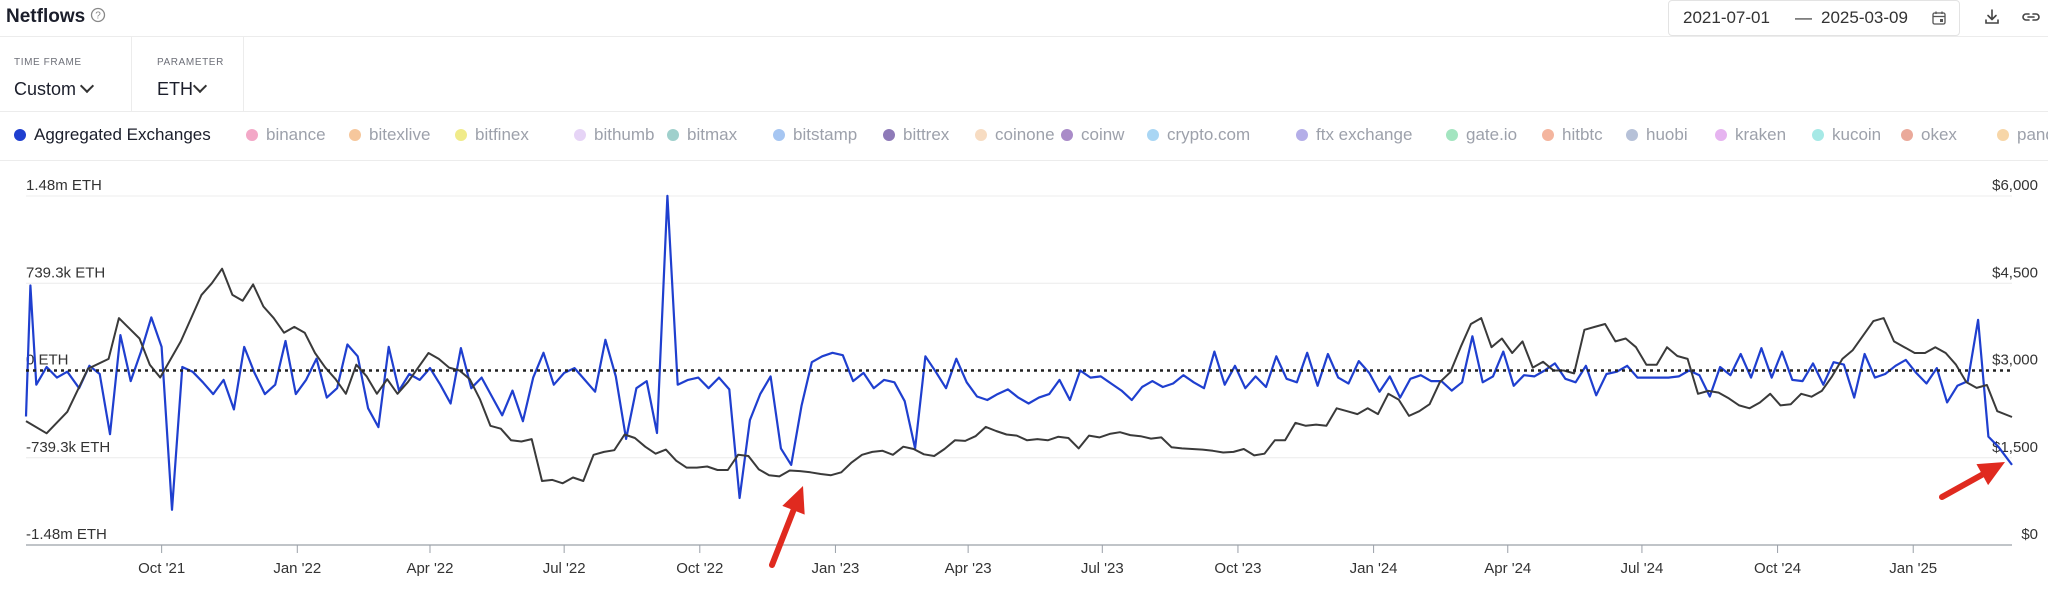  What do you see at coordinates (702, 135) in the screenshot?
I see `legend-item: bitmax` at bounding box center [702, 135].